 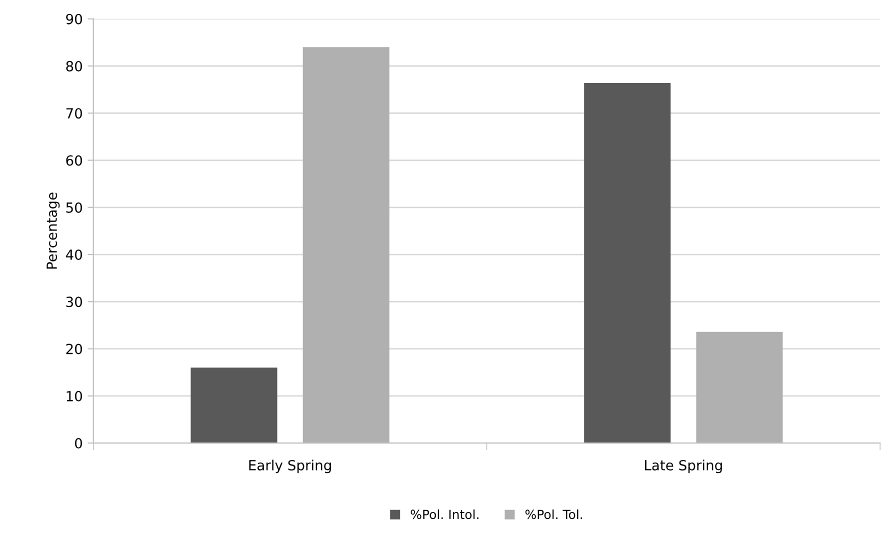 What do you see at coordinates (74, 66) in the screenshot?
I see `y-tick-label: 80` at bounding box center [74, 66].